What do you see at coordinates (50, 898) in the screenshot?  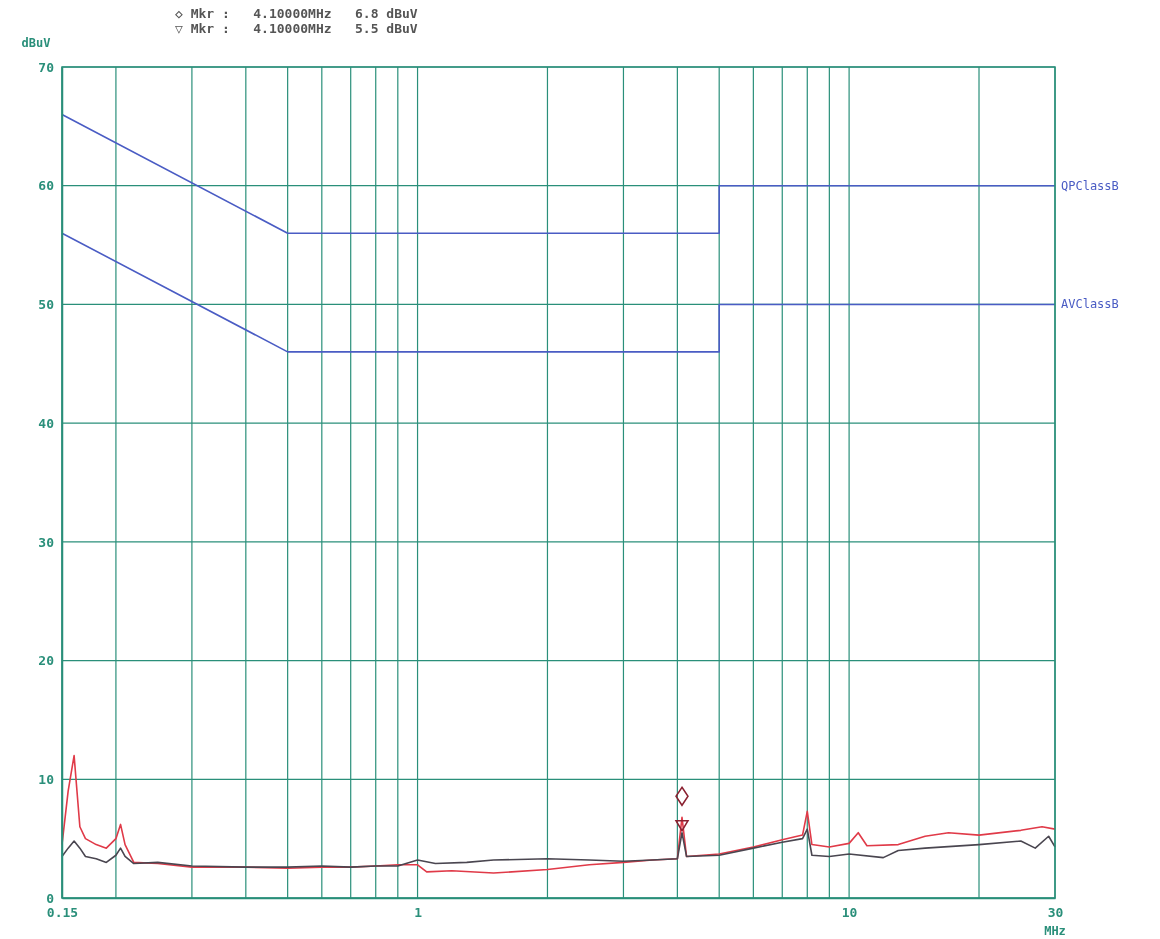 I see `y-tick-label: 0` at bounding box center [50, 898].